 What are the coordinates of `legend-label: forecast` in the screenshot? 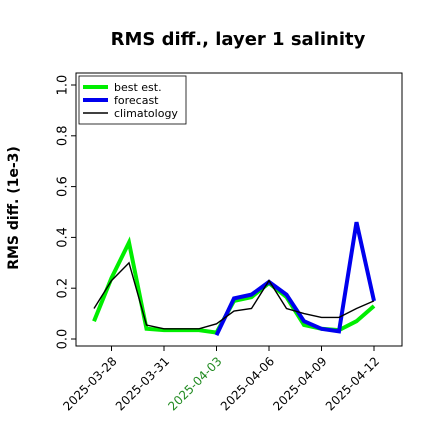 It's located at (136, 100).